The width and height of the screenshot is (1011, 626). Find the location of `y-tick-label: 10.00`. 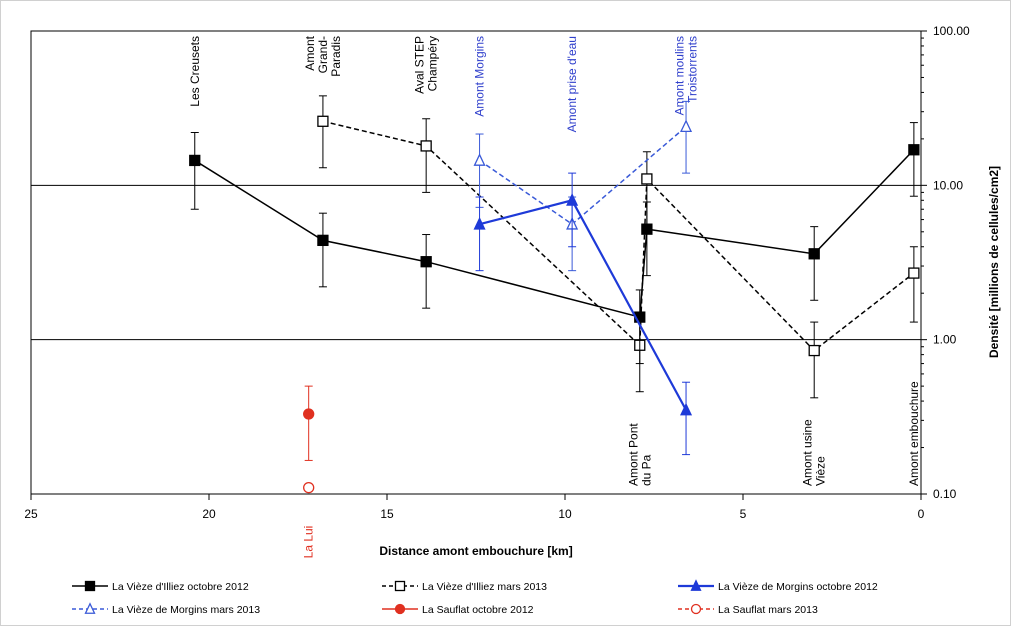

y-tick-label: 10.00 is located at coordinates (948, 185).